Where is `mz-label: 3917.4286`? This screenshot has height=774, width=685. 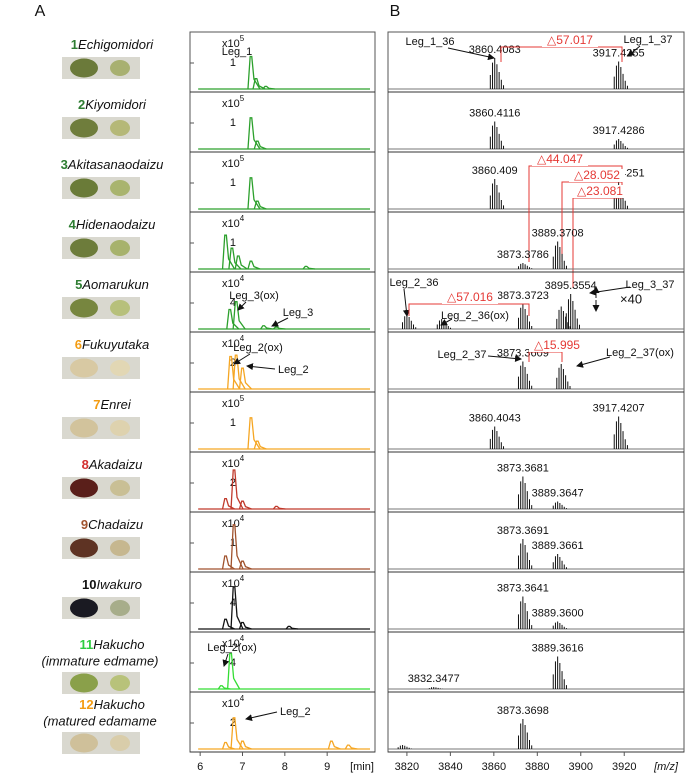 mz-label: 3917.4286 is located at coordinates (619, 131).